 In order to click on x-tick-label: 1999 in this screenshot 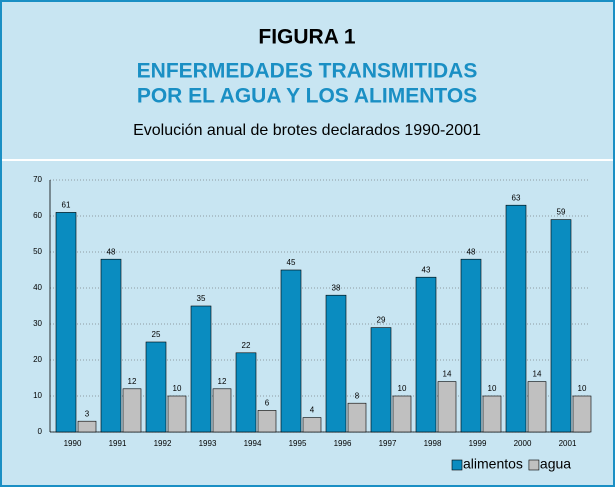, I will do `click(478, 443)`.